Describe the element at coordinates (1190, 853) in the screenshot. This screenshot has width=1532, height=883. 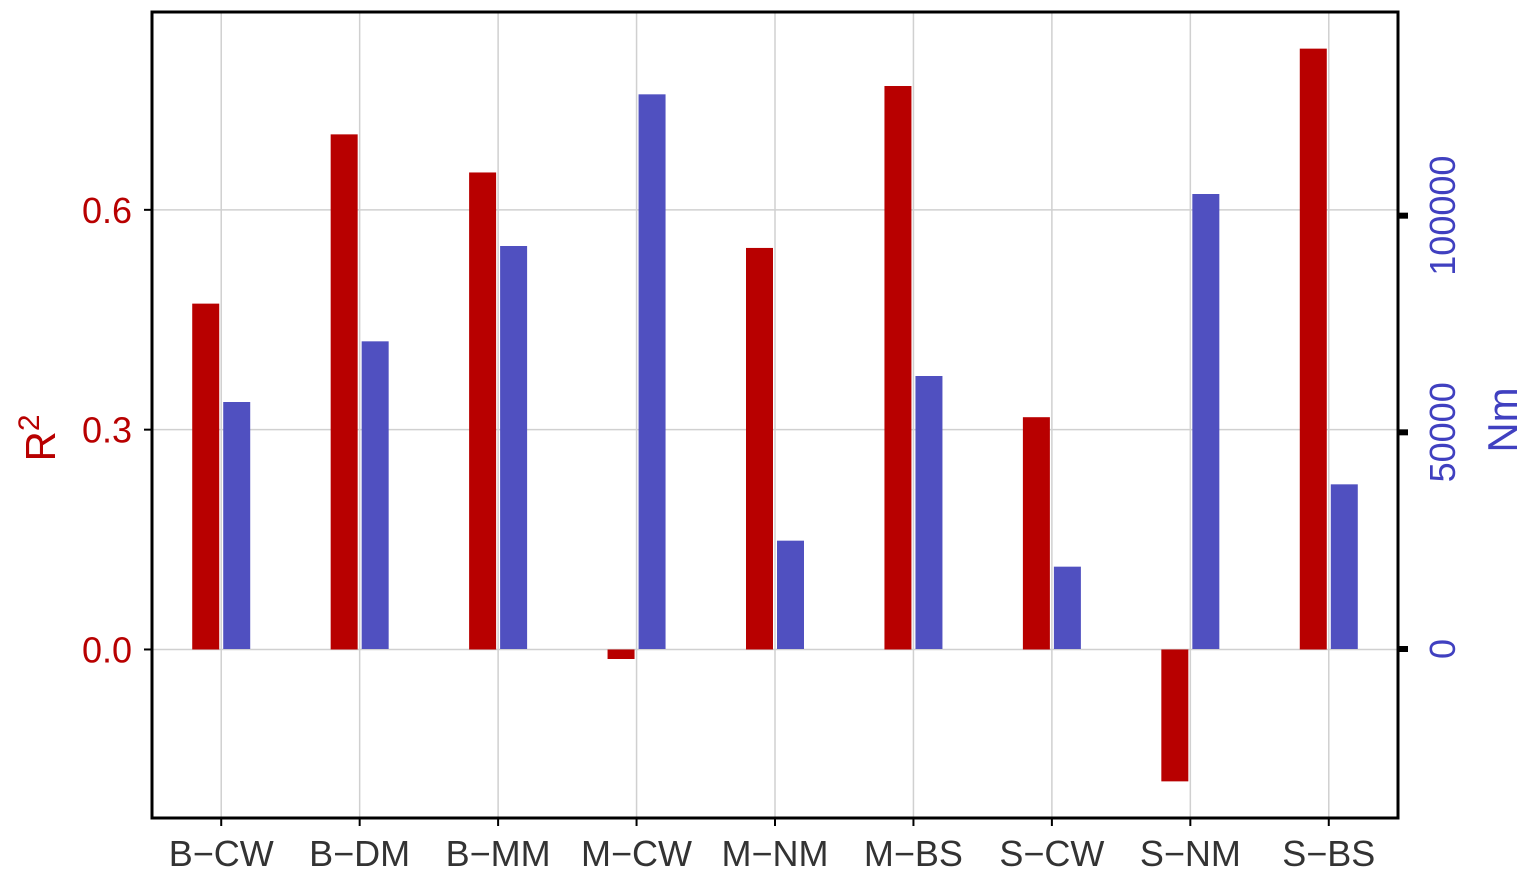
I see `x-tick-label: S−NM` at that location.